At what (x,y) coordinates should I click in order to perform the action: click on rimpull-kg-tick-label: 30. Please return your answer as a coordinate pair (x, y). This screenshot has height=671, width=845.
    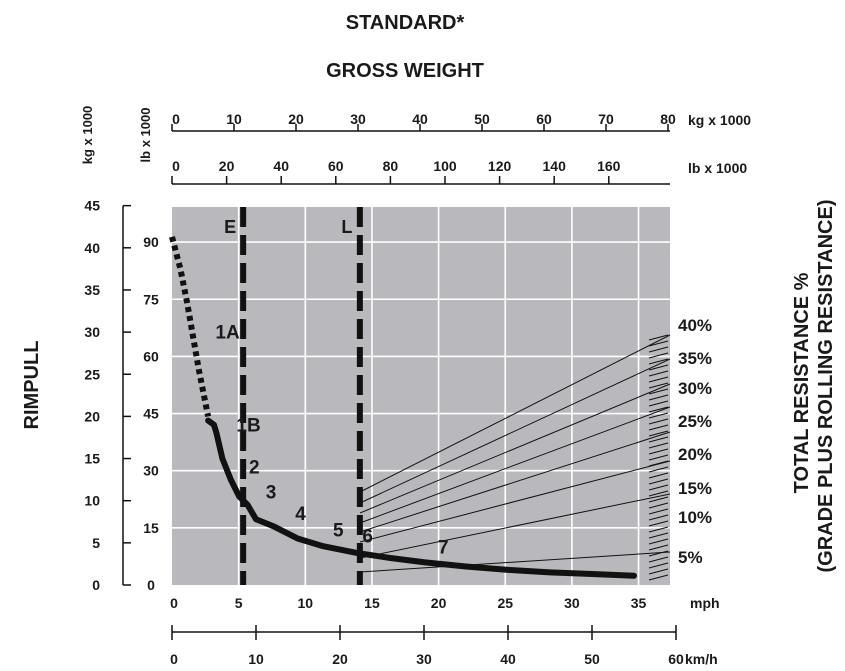
    Looking at the image, I should click on (92, 332).